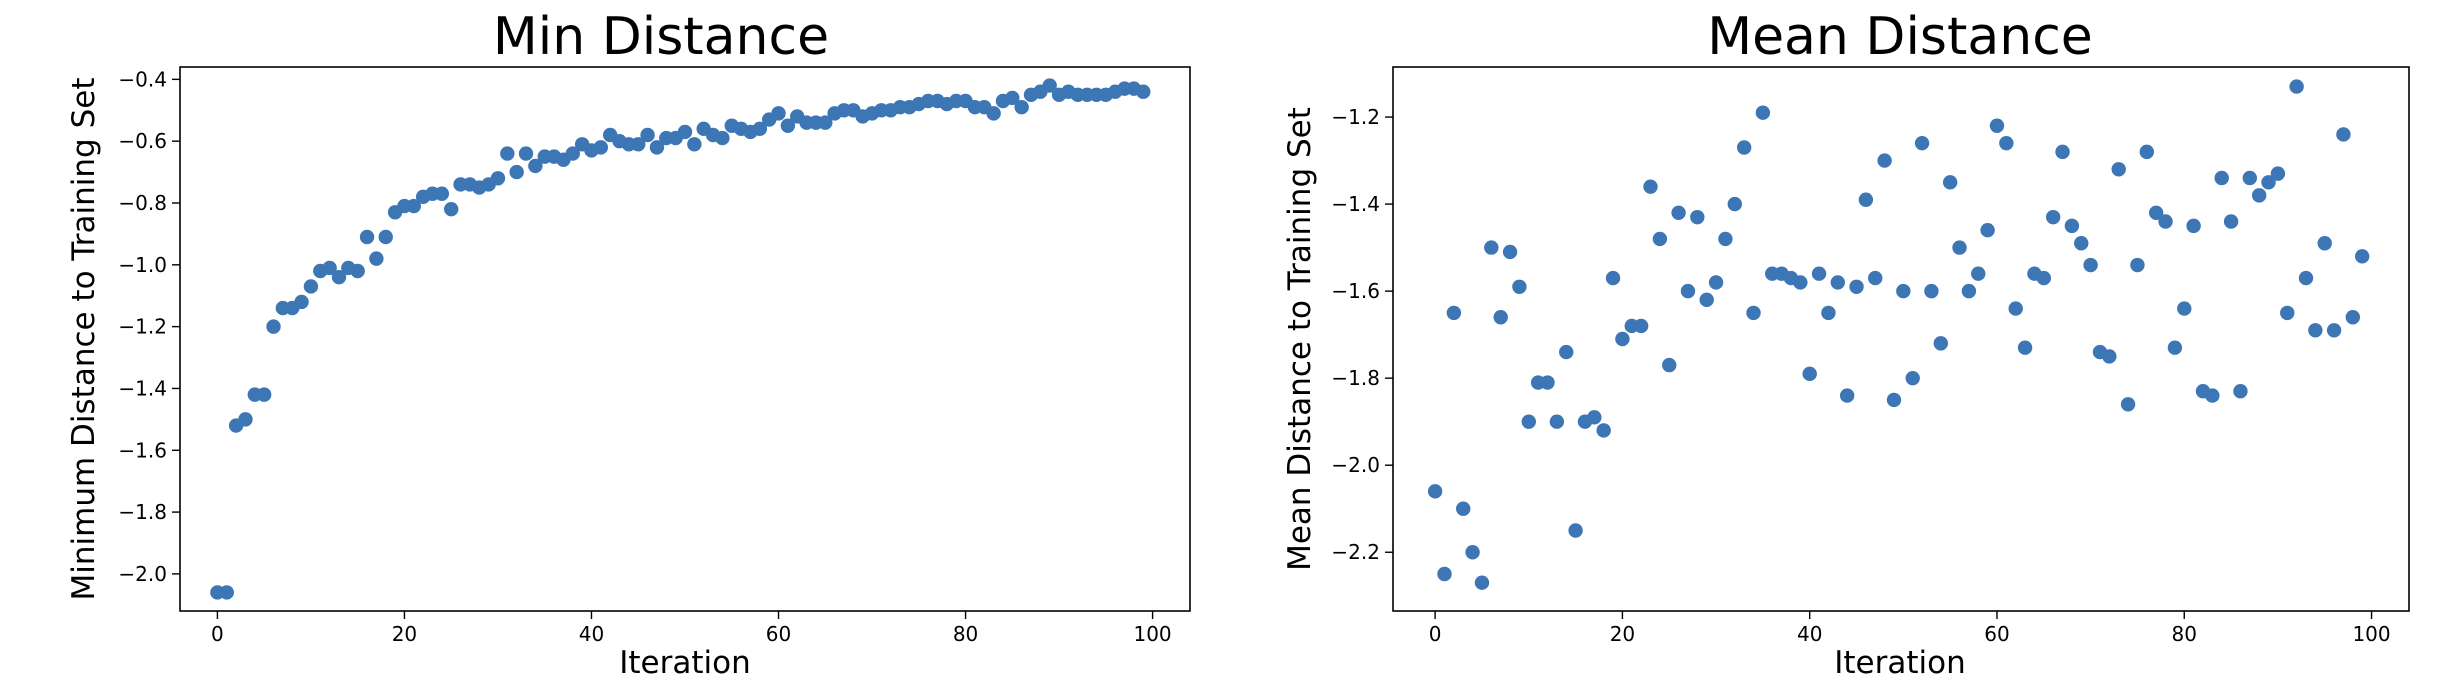 The image size is (2464, 696). What do you see at coordinates (1355, 552) in the screenshot?
I see `y-tick-label: −2.2` at bounding box center [1355, 552].